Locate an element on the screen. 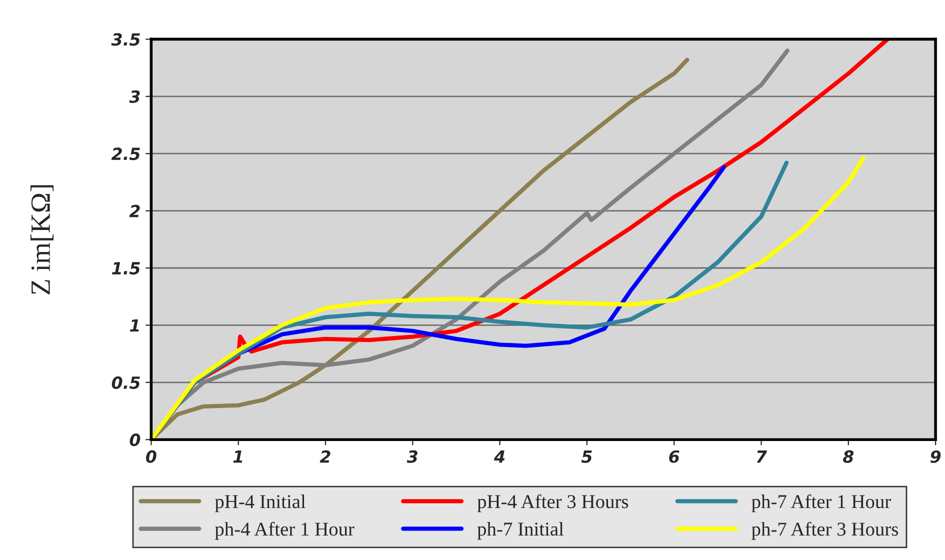 This screenshot has width=945, height=560. legend-label: ph-7 After 3 Hours is located at coordinates (825, 531).